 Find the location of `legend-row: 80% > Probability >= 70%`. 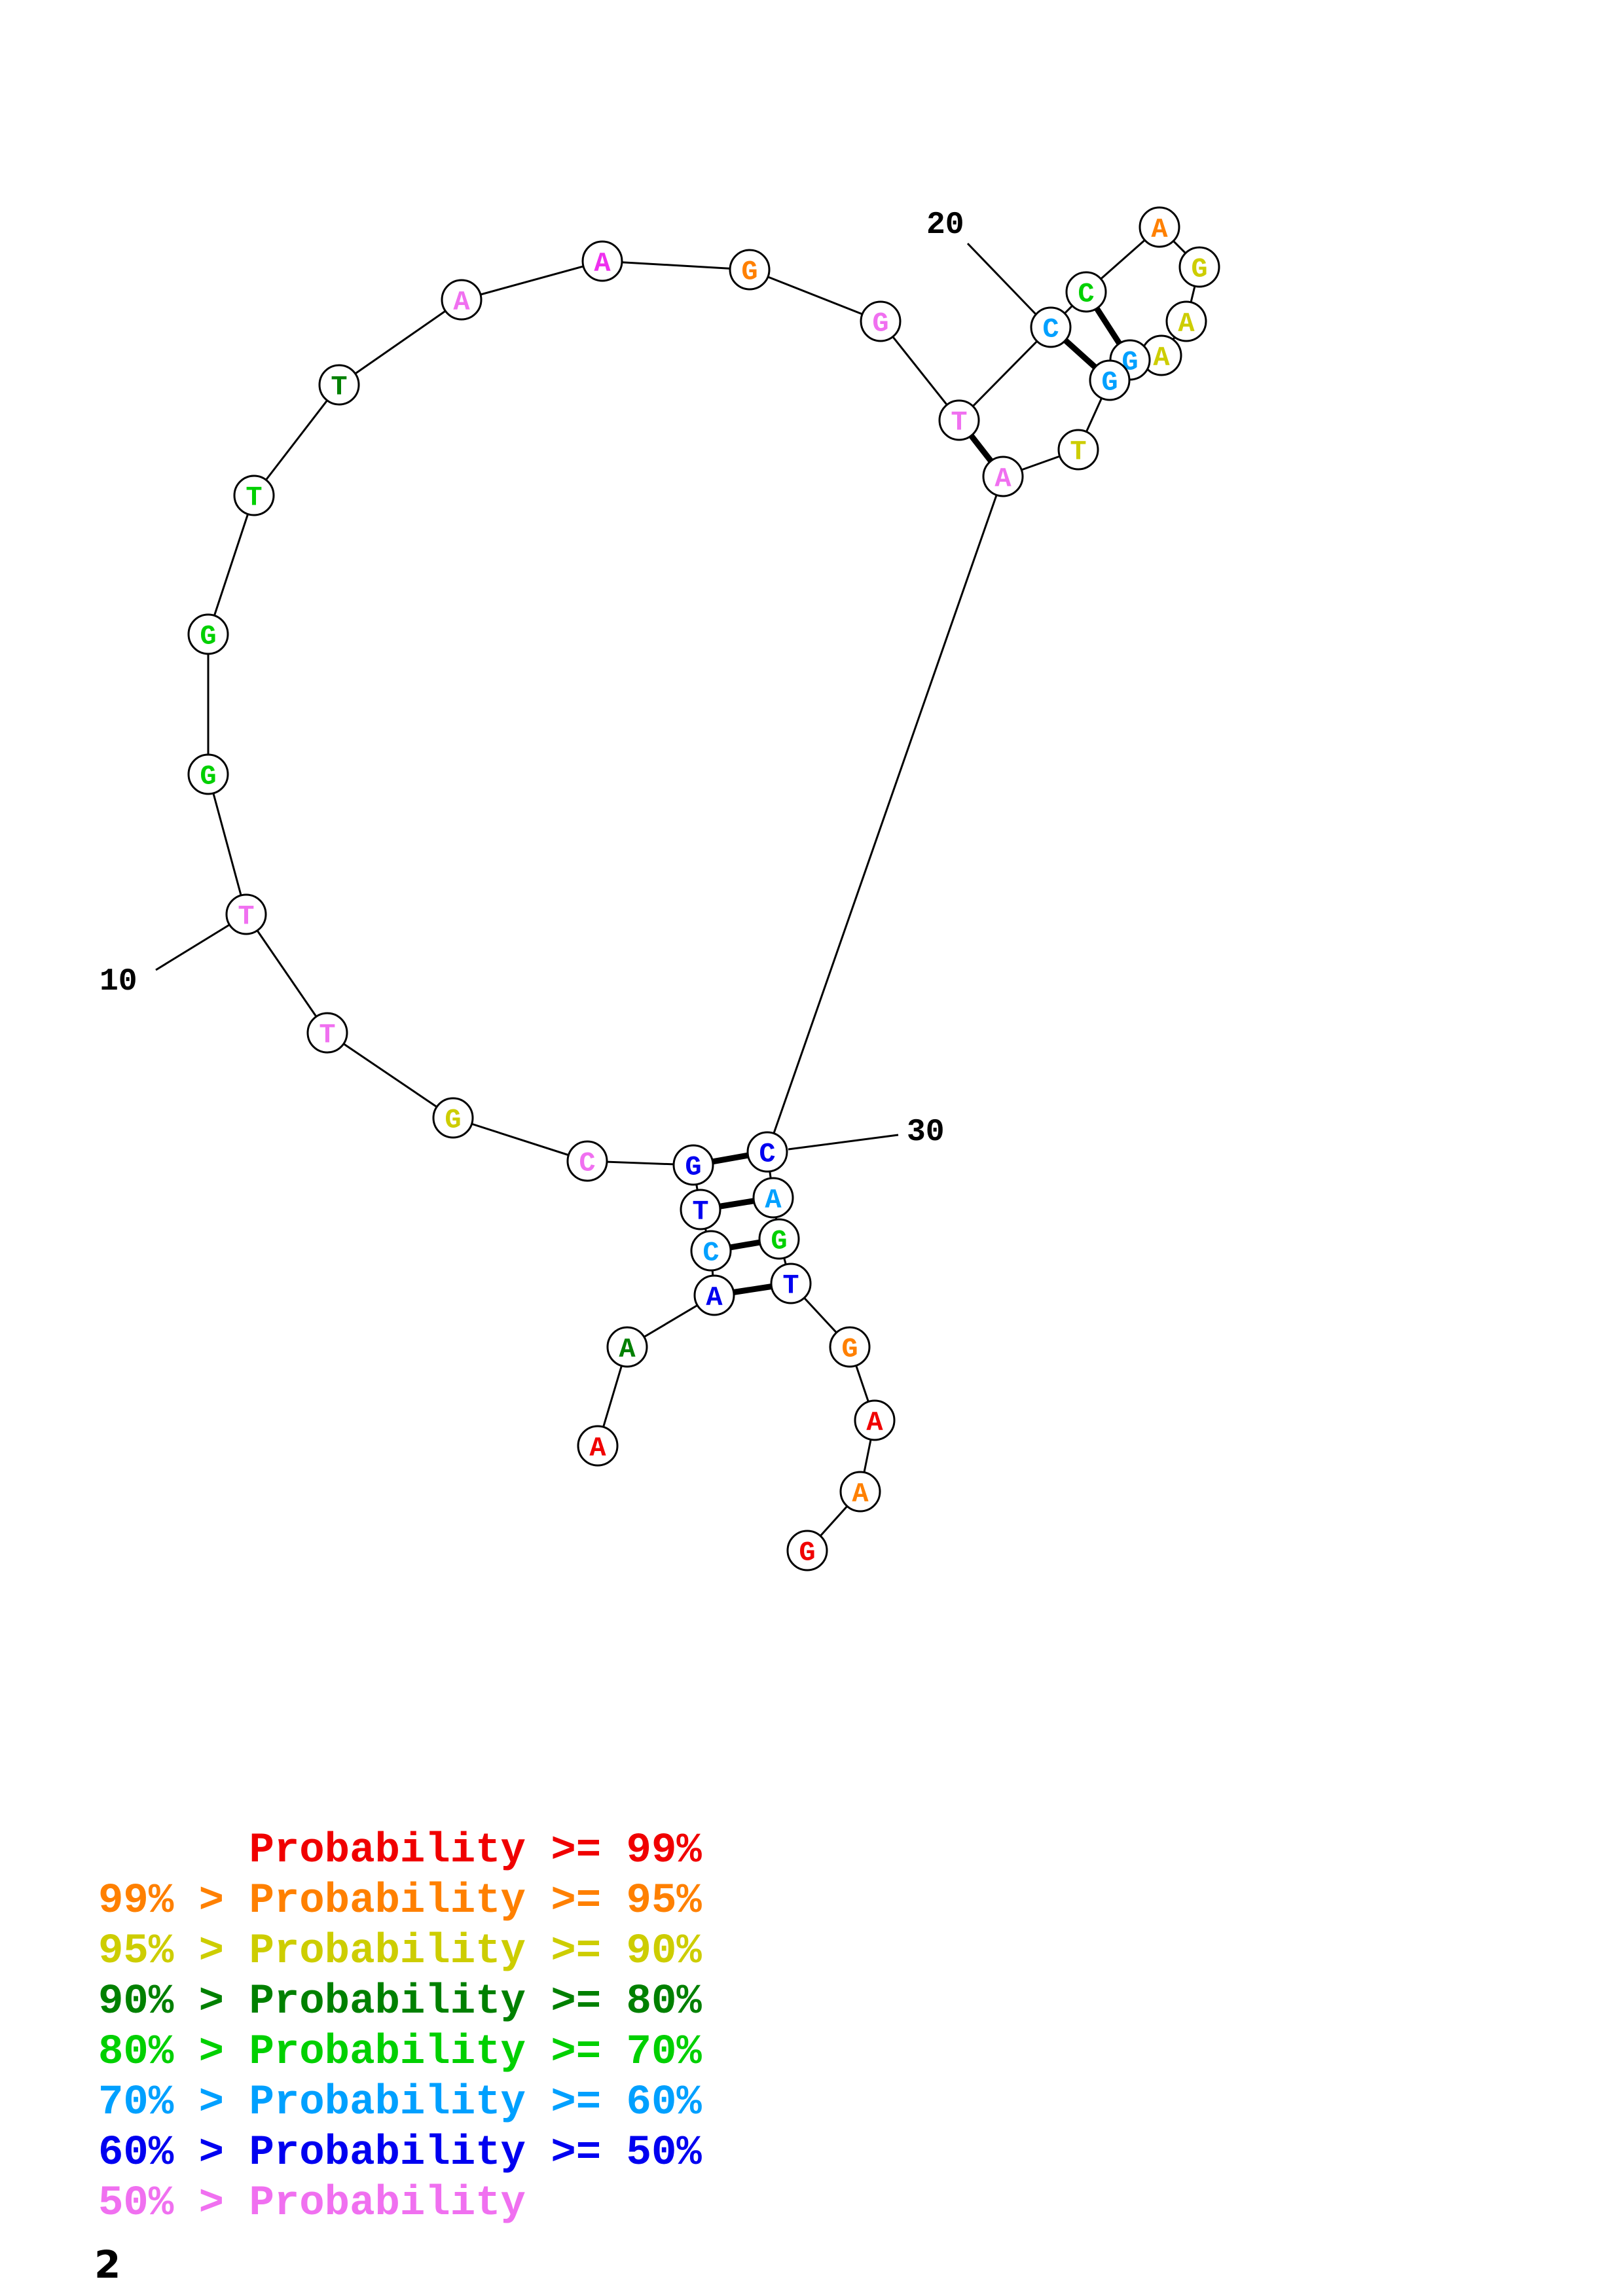

legend-row: 80% > Probability >= 70% is located at coordinates (400, 2052).